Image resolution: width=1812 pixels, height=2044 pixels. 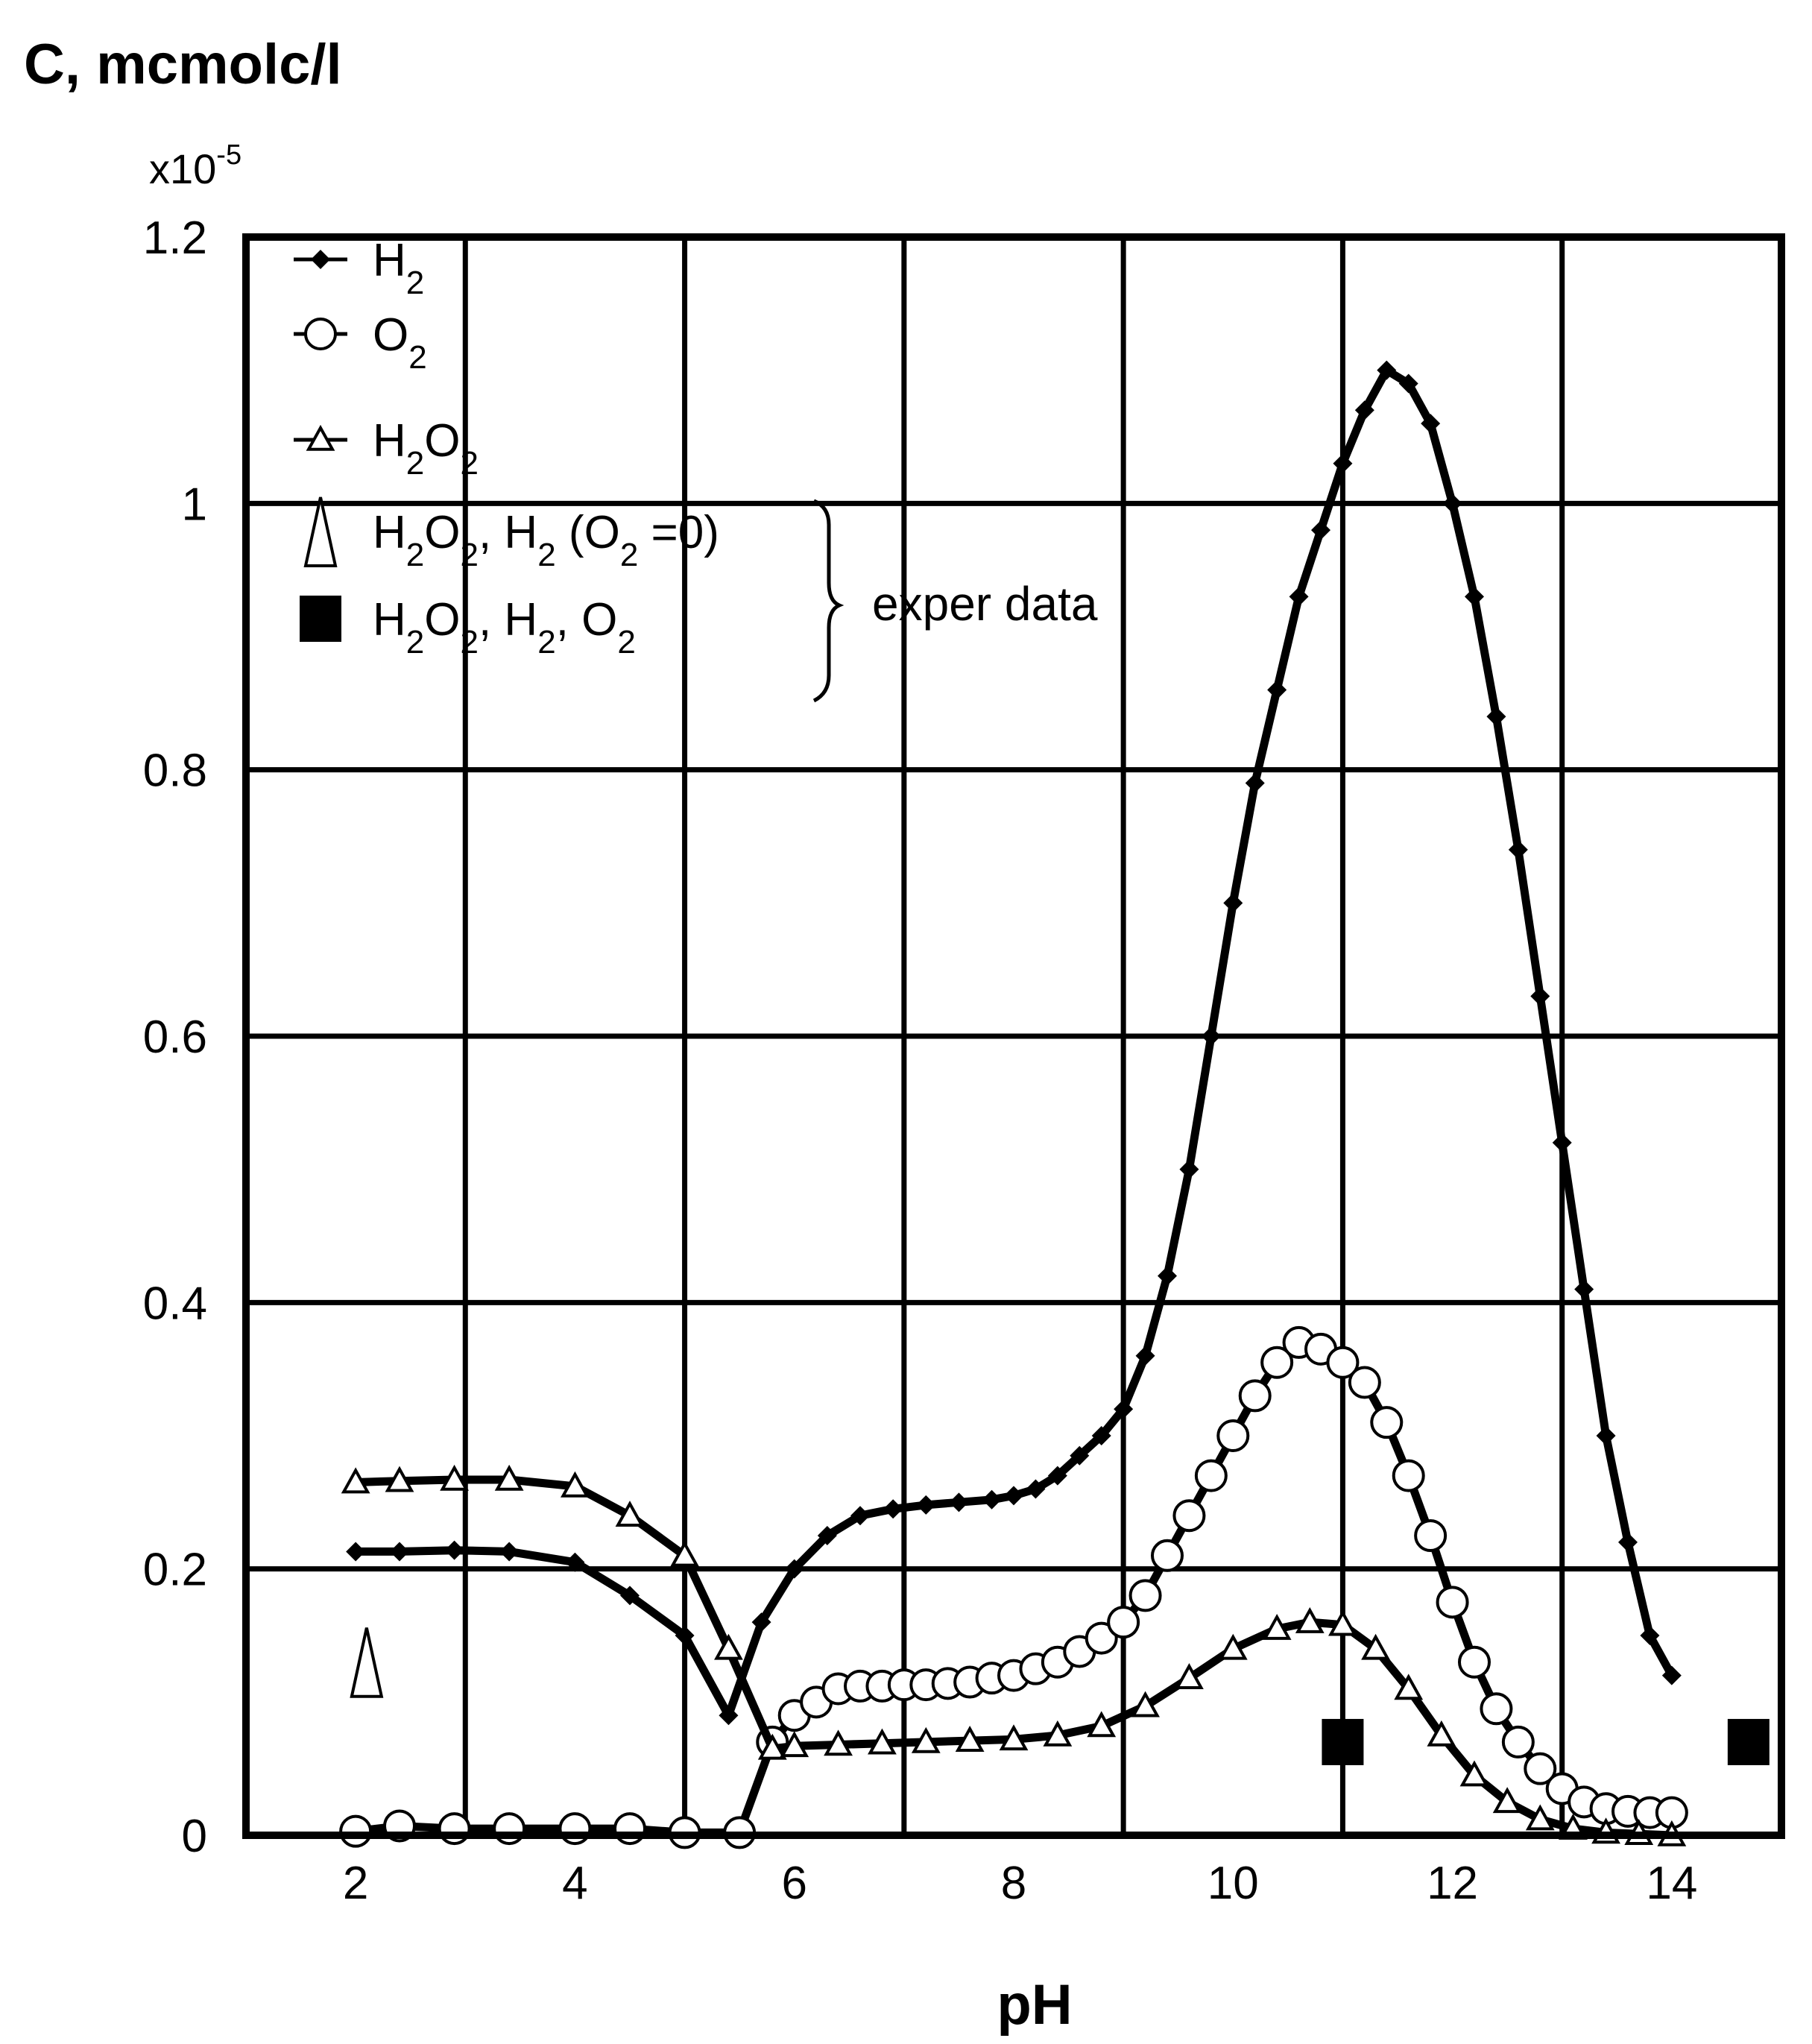 I want to click on x-tick-label: 4, so click(x=574, y=1883).